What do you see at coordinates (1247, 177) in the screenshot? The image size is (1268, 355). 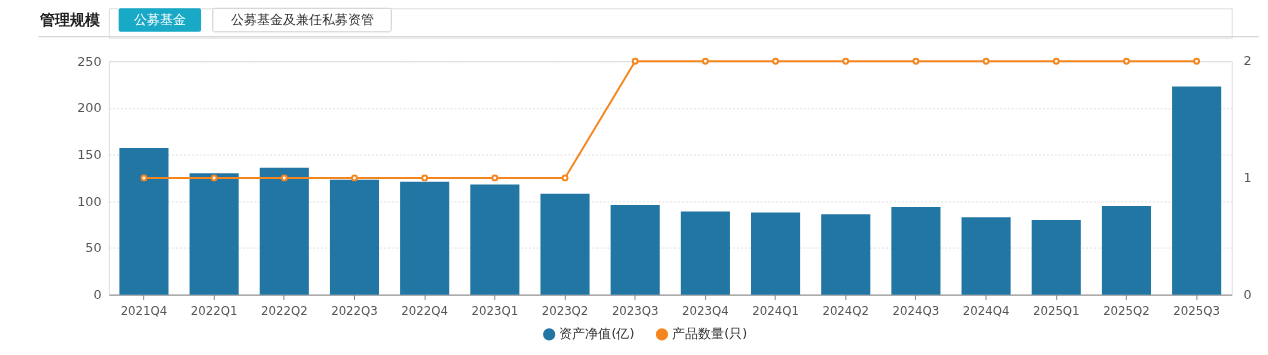 I see `y2-tick-label: 1` at bounding box center [1247, 177].